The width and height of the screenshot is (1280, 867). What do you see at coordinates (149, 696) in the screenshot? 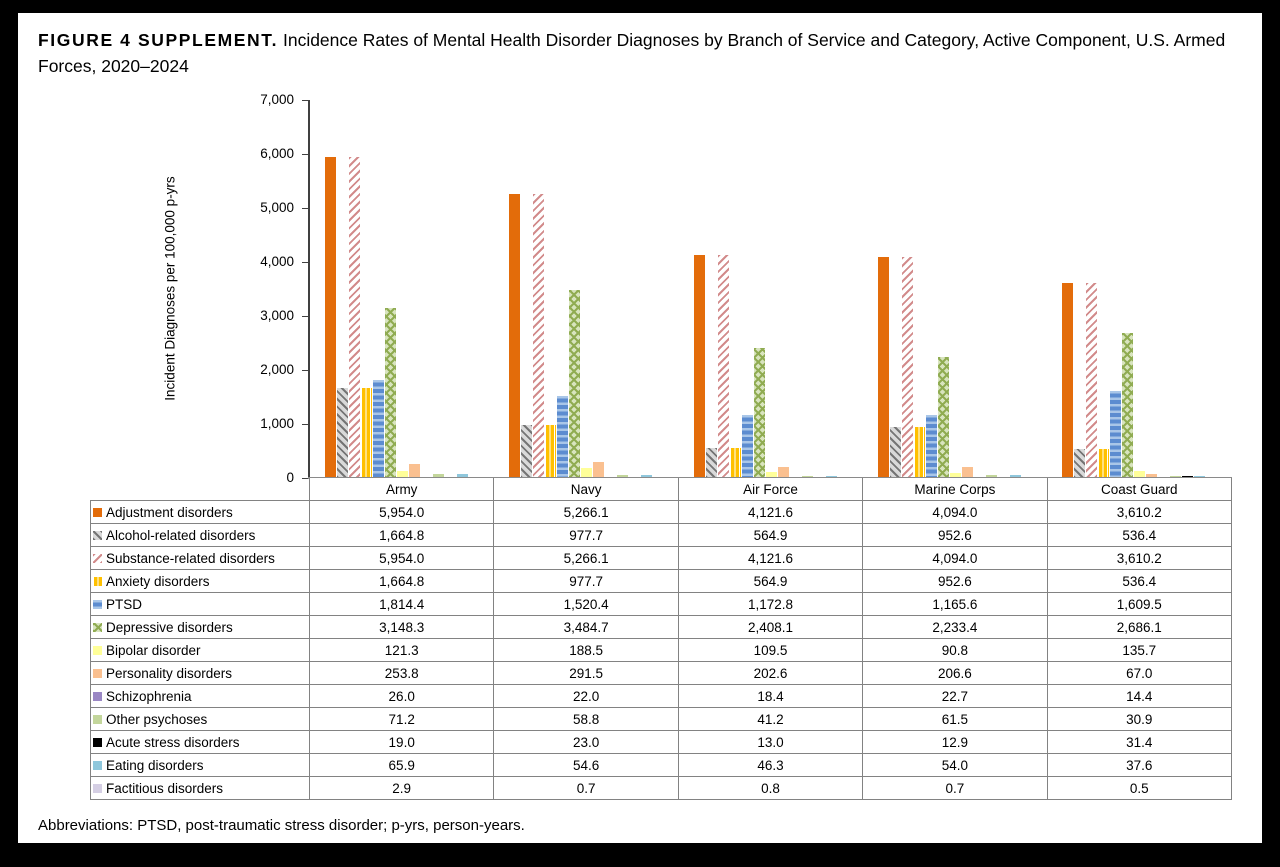
I see `legend-label-schizophrenia: Schizophrenia` at bounding box center [149, 696].